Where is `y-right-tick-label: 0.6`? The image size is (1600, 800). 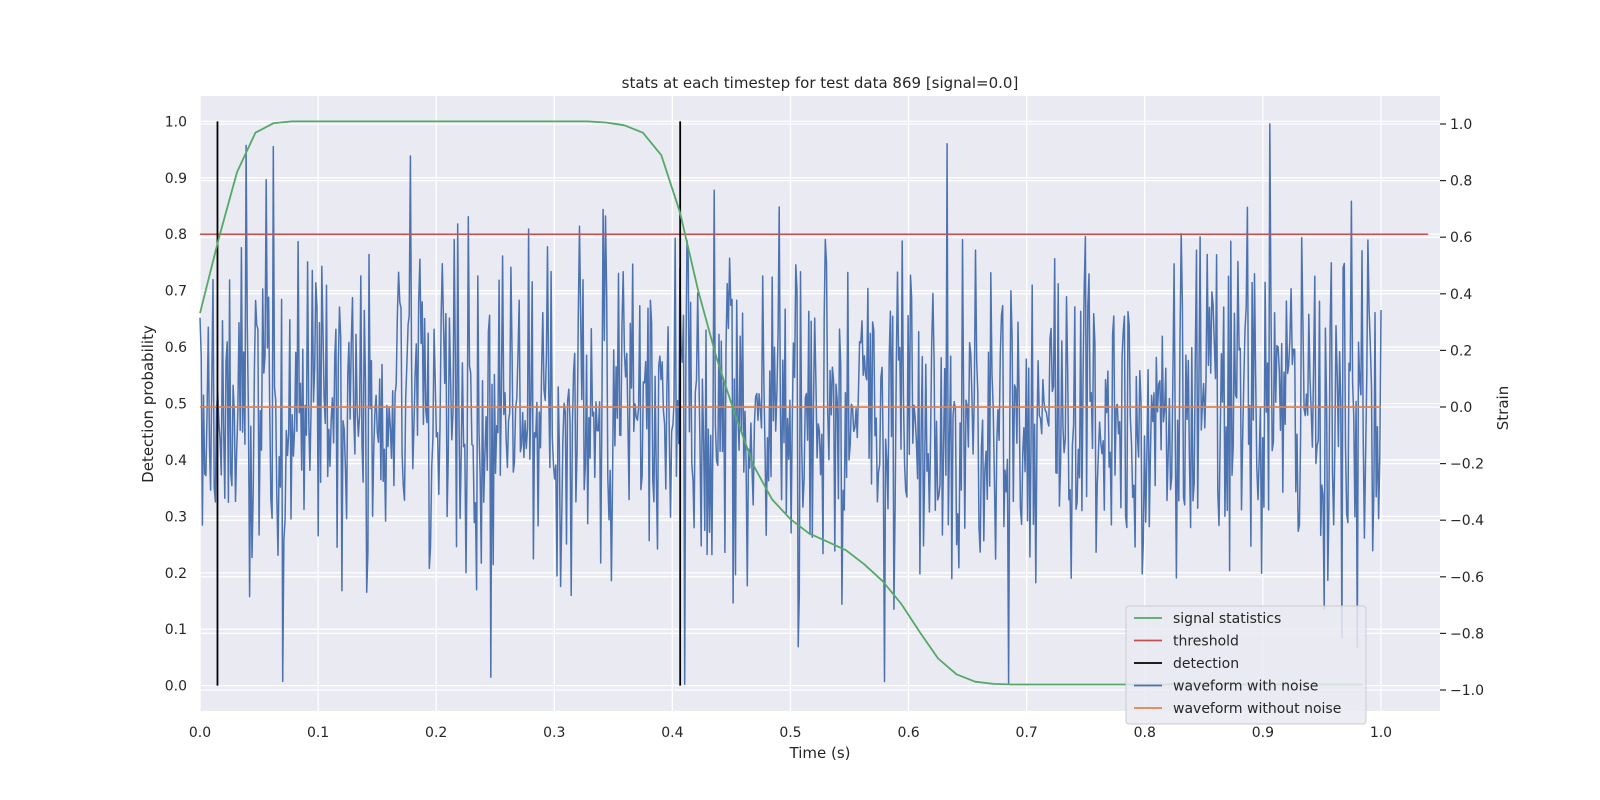 y-right-tick-label: 0.6 is located at coordinates (1461, 238).